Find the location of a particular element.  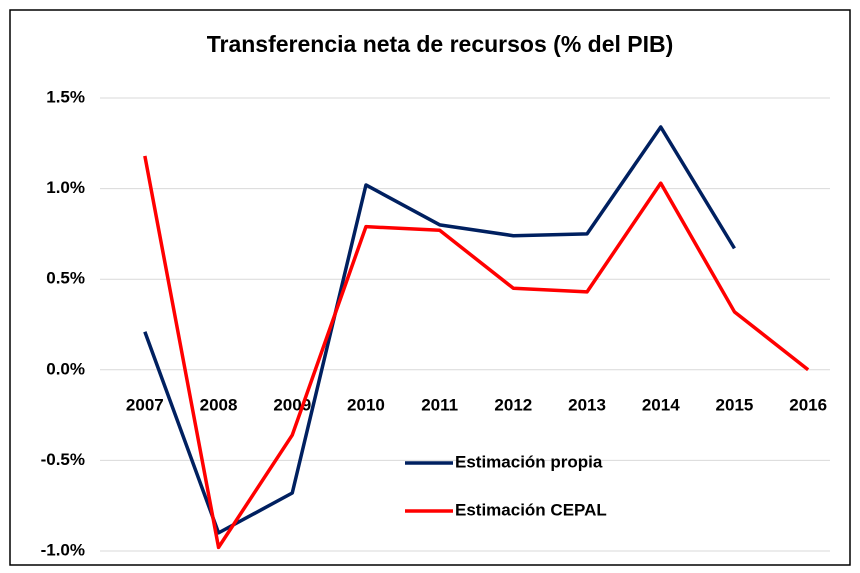

x-tick-label: 2008 is located at coordinates (219, 404).